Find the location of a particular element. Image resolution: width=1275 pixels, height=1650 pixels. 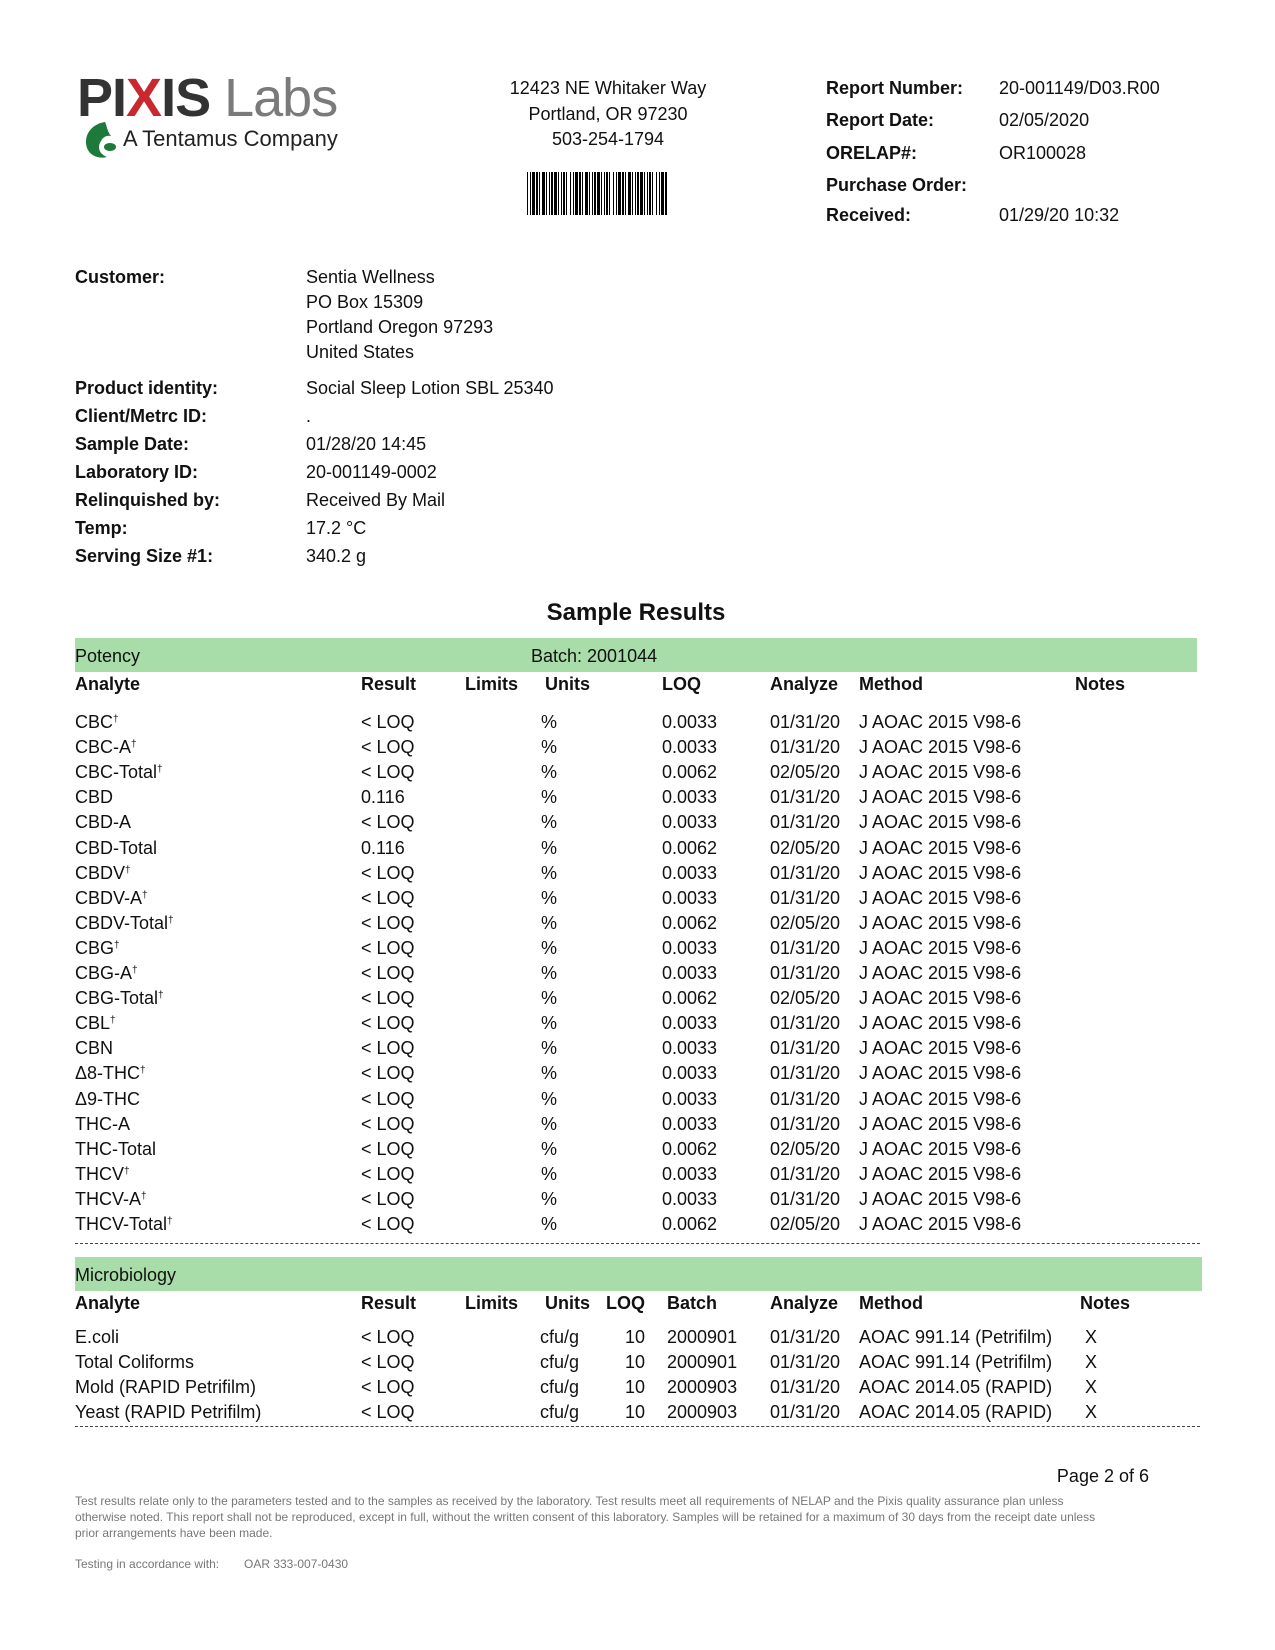

potency-section-bar is located at coordinates (636, 655).